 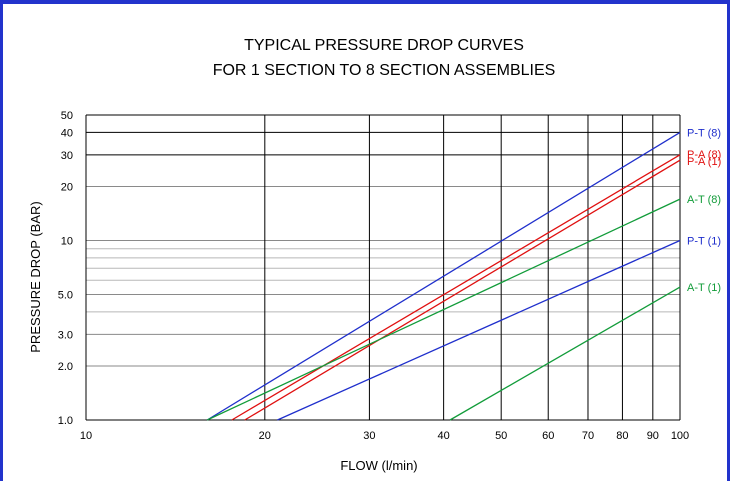 I want to click on y-axis-label: PRESSURE DROP (BAR), so click(x=35, y=276).